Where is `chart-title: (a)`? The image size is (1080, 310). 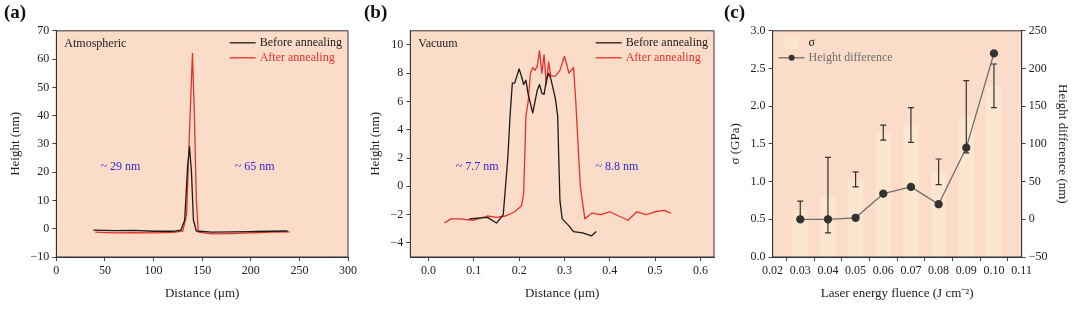 chart-title: (a) is located at coordinates (15, 12).